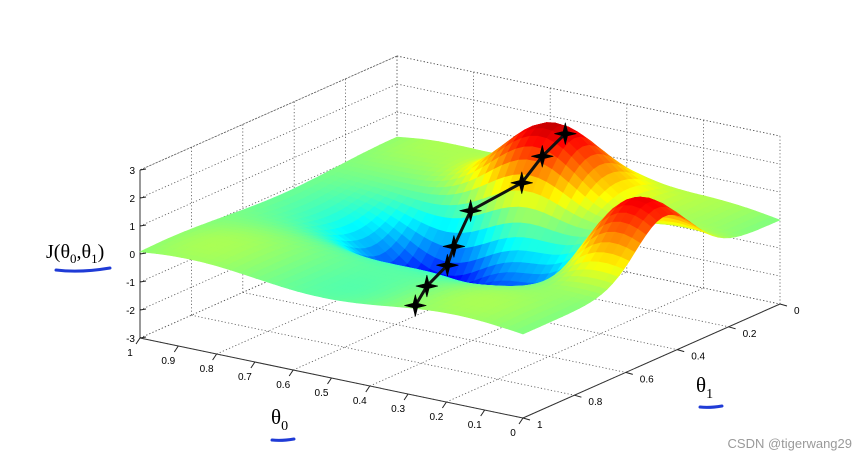  What do you see at coordinates (797, 311) in the screenshot?
I see `y-tick-label: 0` at bounding box center [797, 311].